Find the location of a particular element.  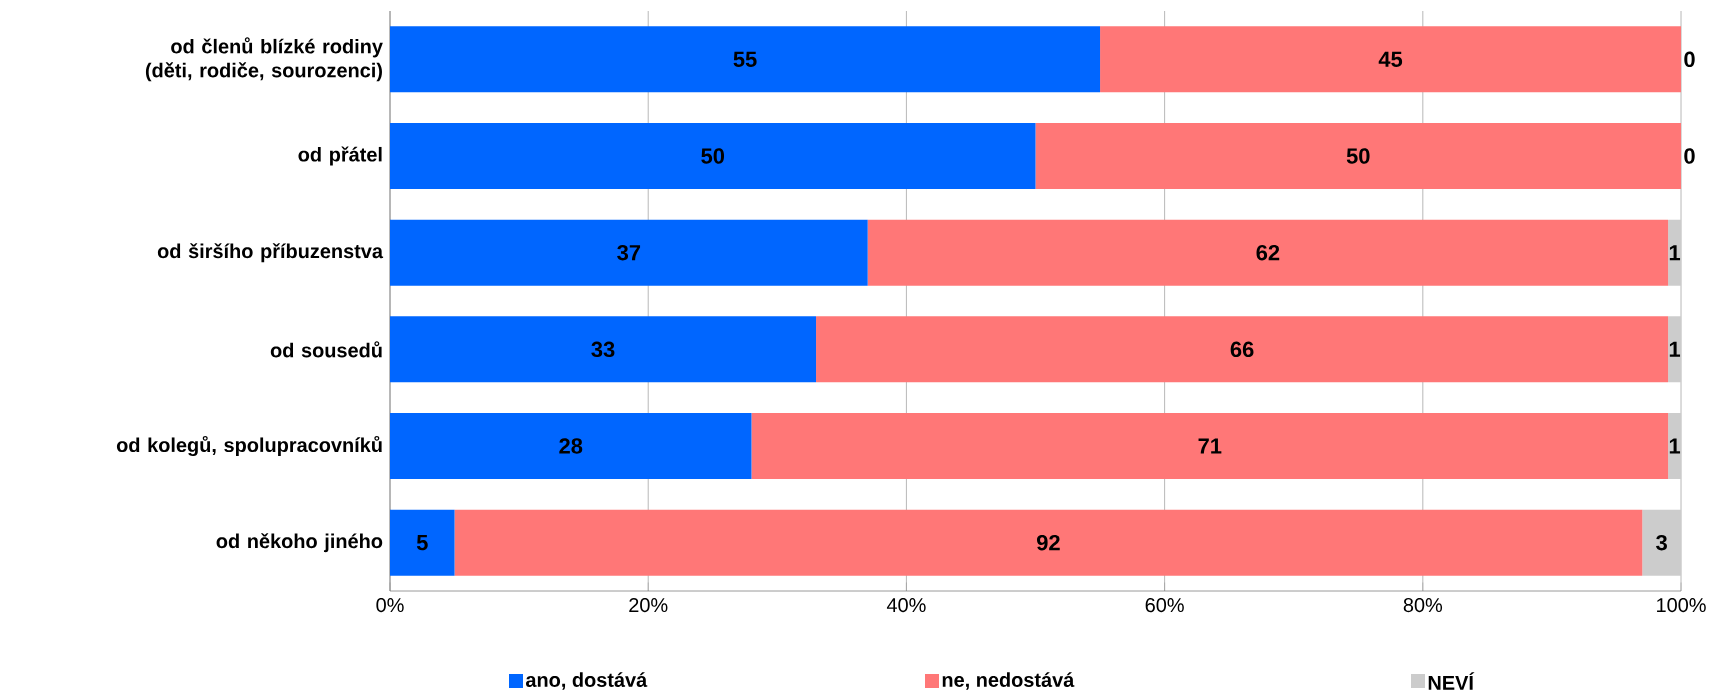

y-tick-label: od přátel is located at coordinates (340, 156).